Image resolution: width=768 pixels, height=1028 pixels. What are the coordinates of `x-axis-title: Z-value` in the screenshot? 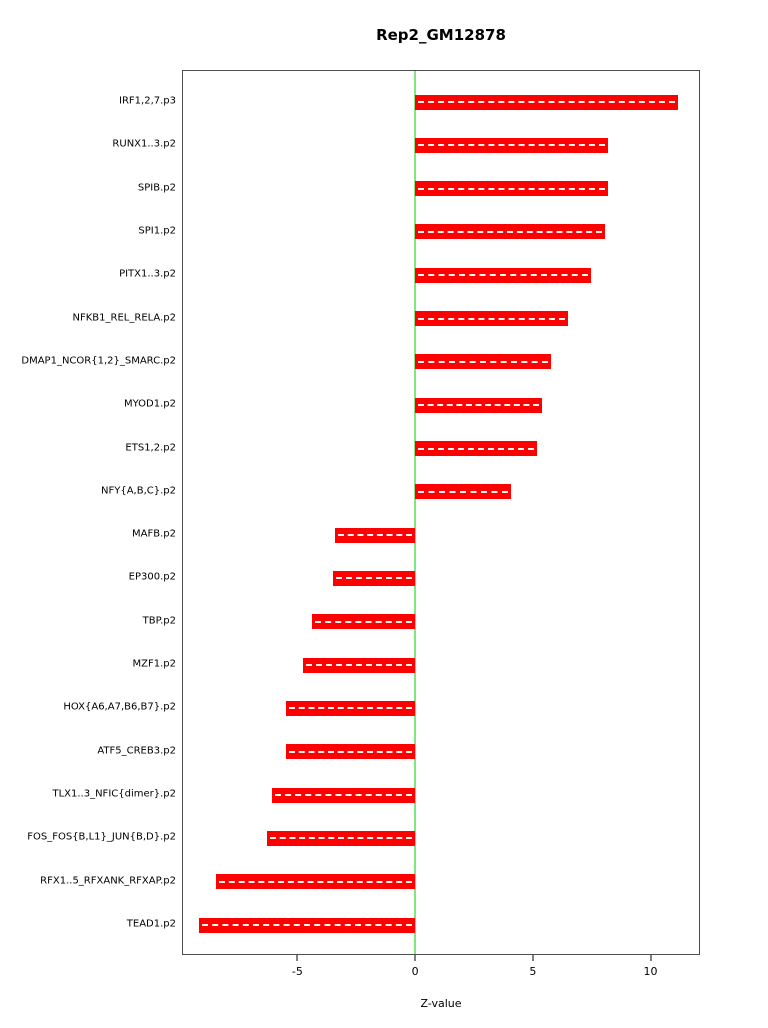 It's located at (441, 1003).